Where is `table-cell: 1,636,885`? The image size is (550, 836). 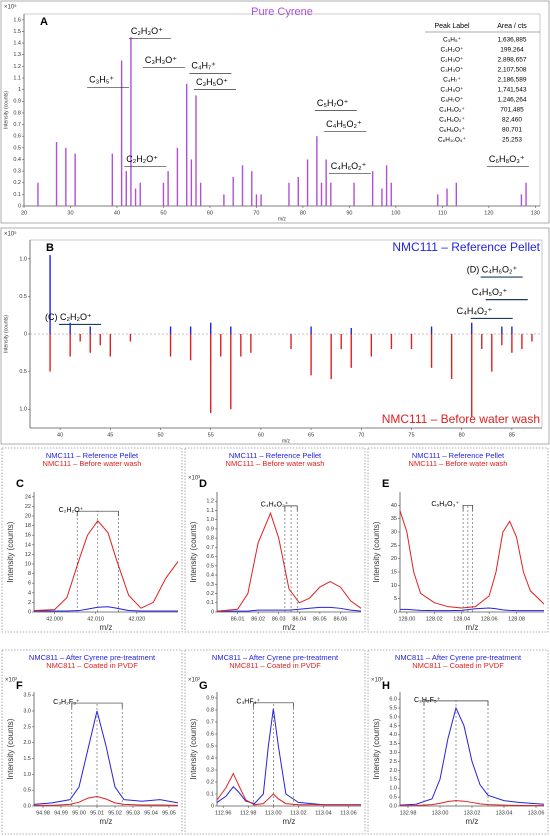 table-cell: 1,636,885 is located at coordinates (512, 40).